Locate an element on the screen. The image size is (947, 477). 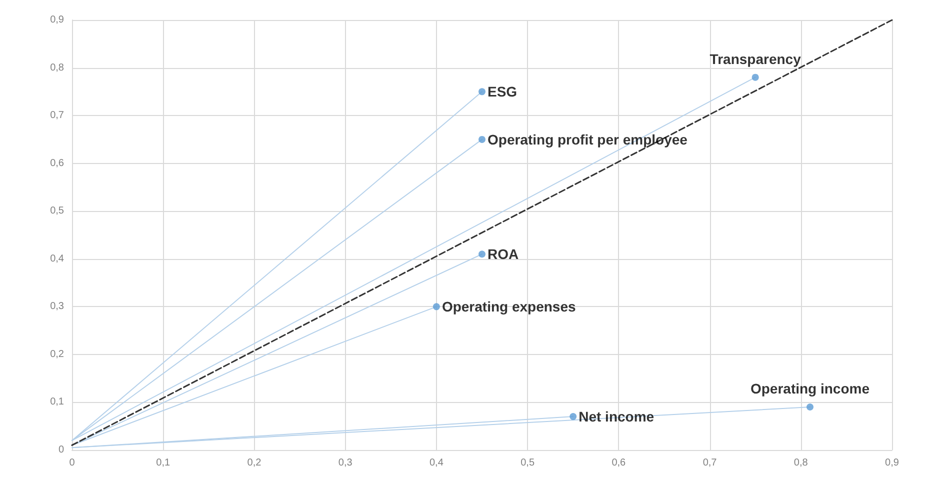
series-label: Operating expenses is located at coordinates (509, 306).